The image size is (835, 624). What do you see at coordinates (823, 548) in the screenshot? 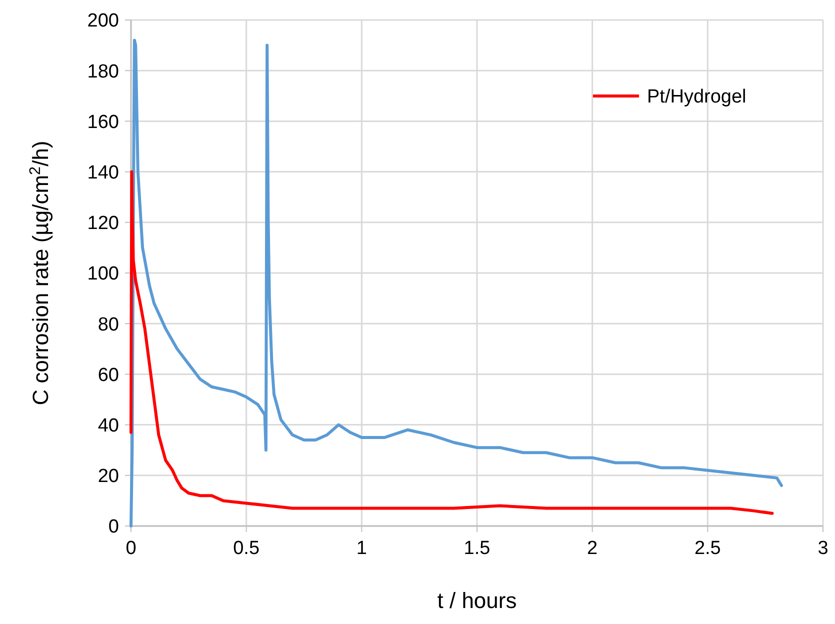
I see `x-tick-label: 3` at bounding box center [823, 548].